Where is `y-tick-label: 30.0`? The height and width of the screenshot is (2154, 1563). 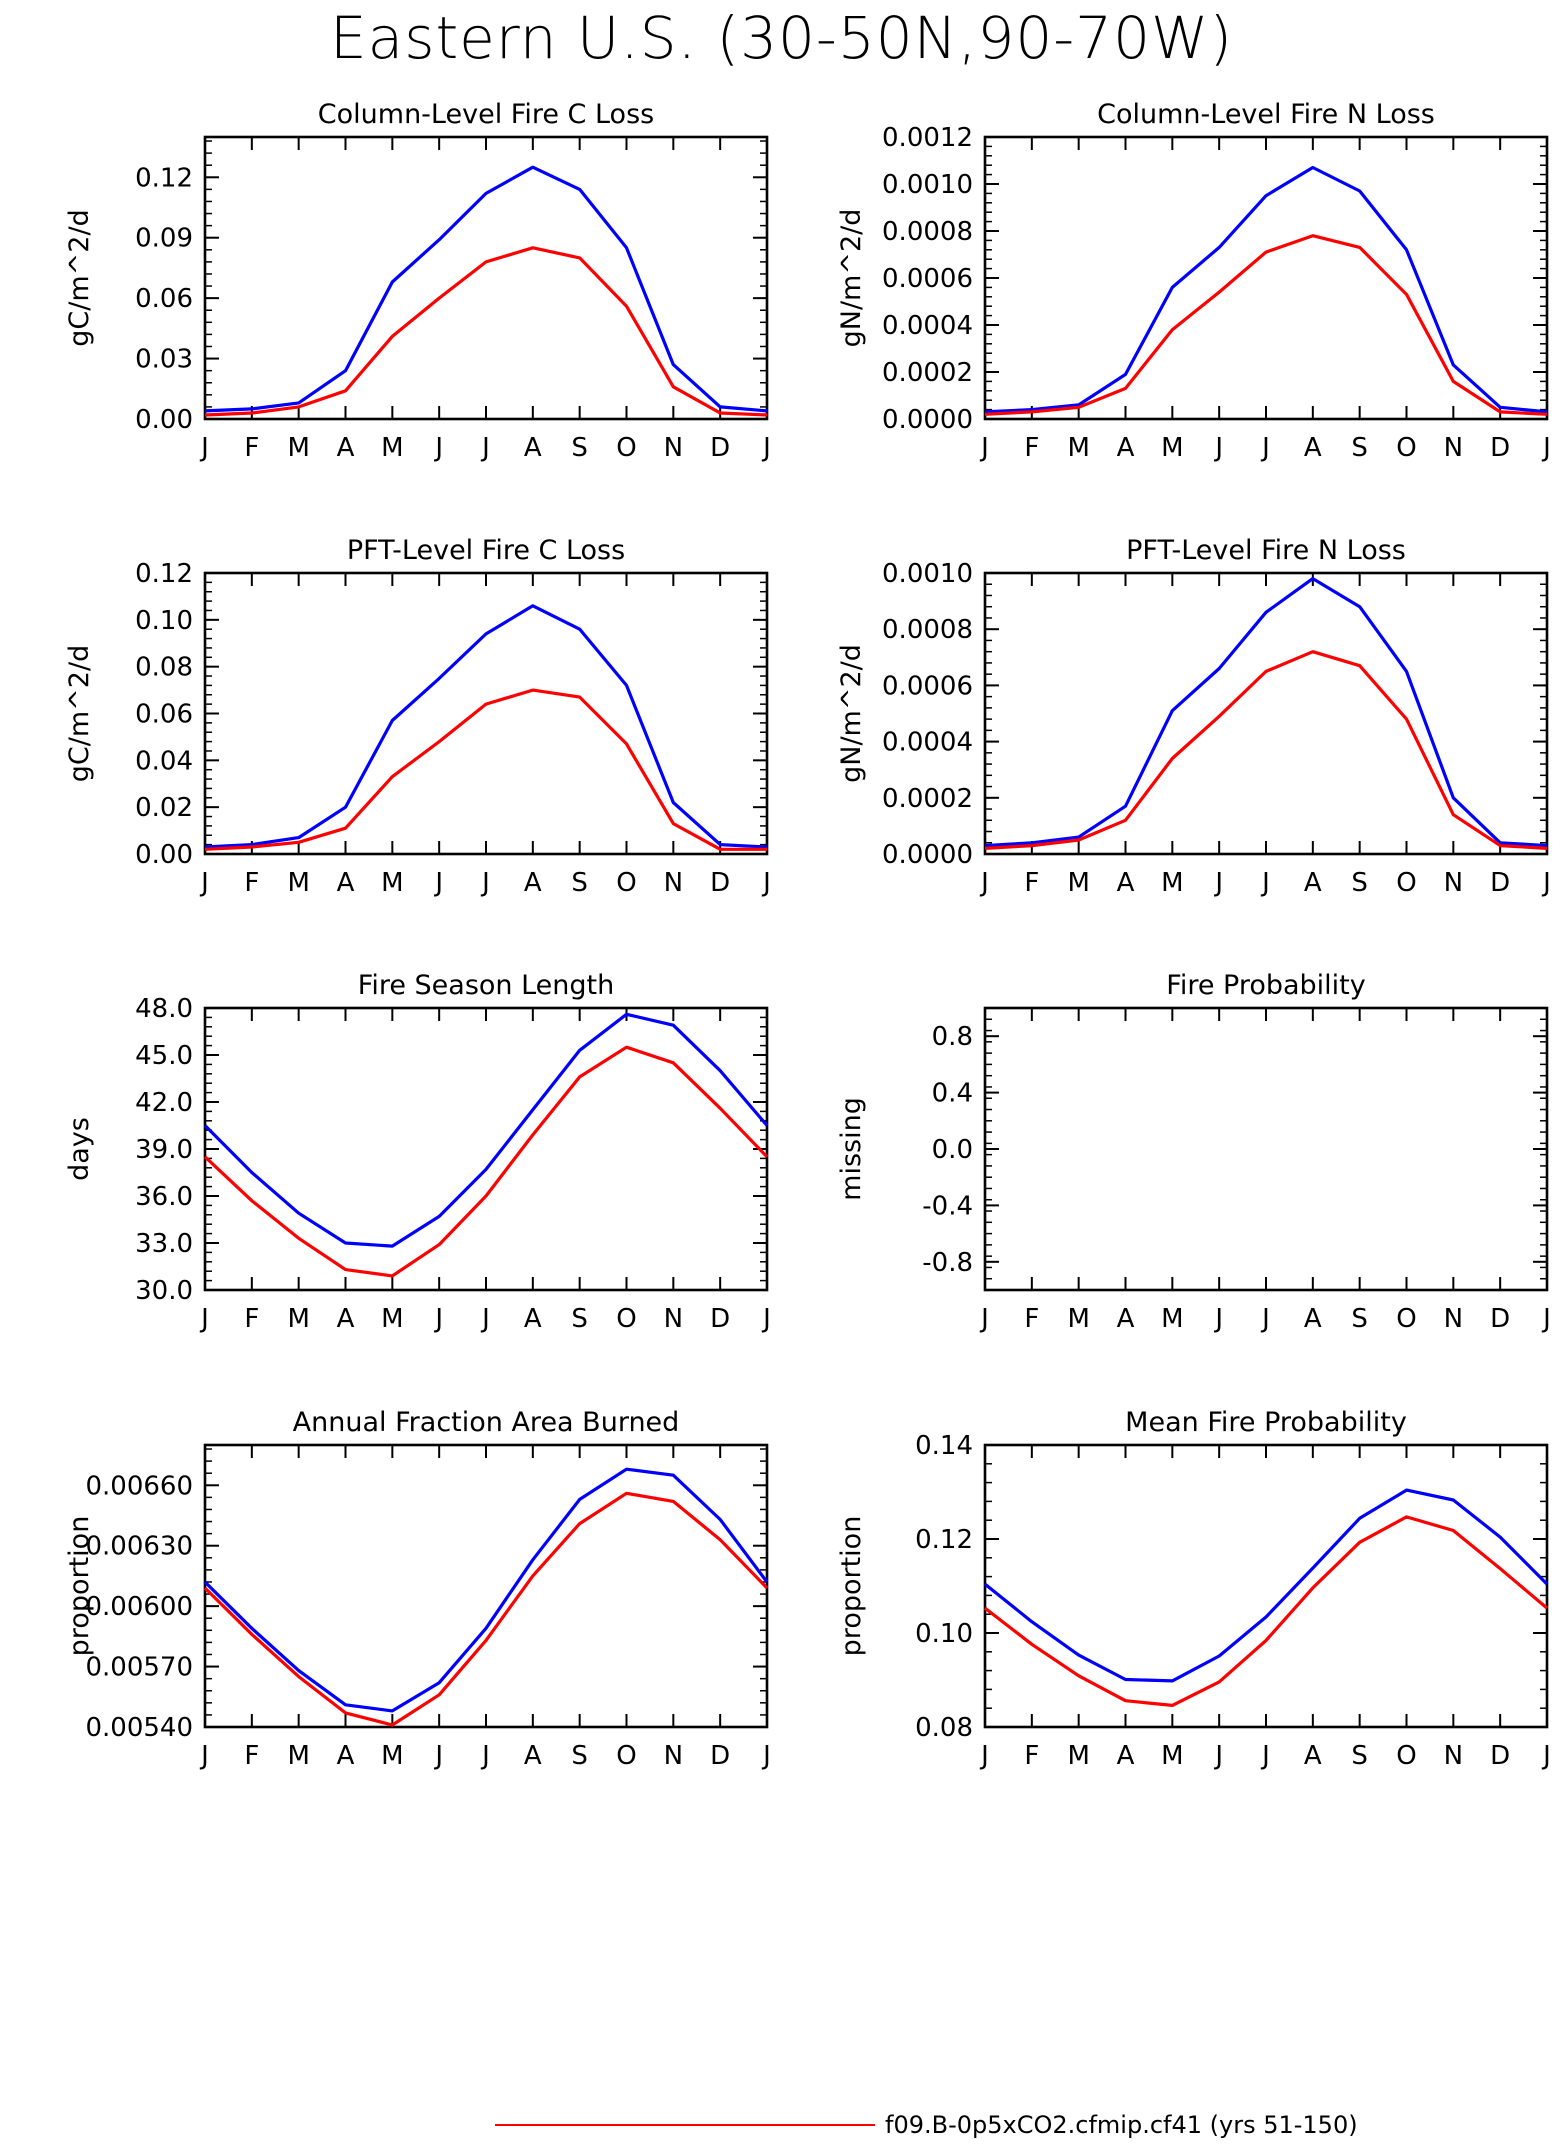
y-tick-label: 30.0 is located at coordinates (164, 1291).